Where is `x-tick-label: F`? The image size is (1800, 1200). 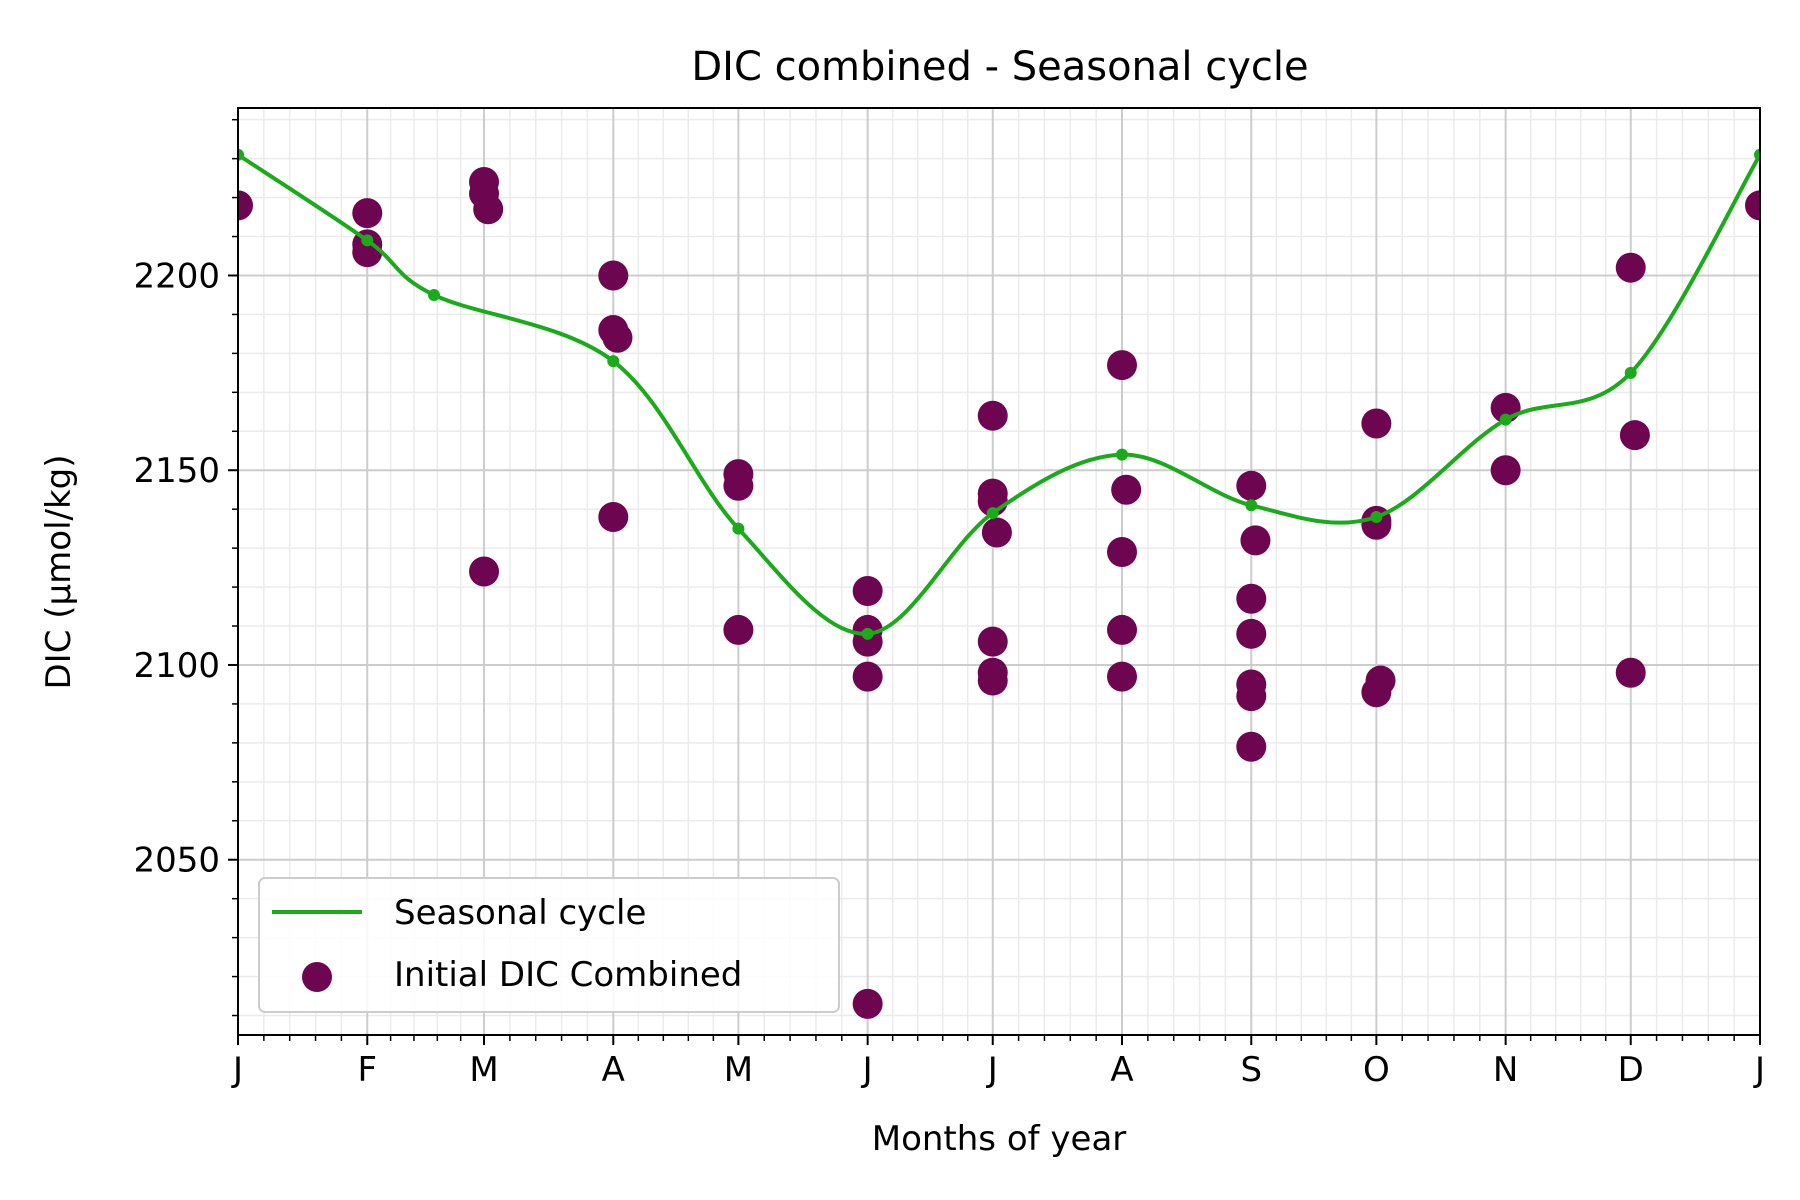
x-tick-label: F is located at coordinates (367, 1070).